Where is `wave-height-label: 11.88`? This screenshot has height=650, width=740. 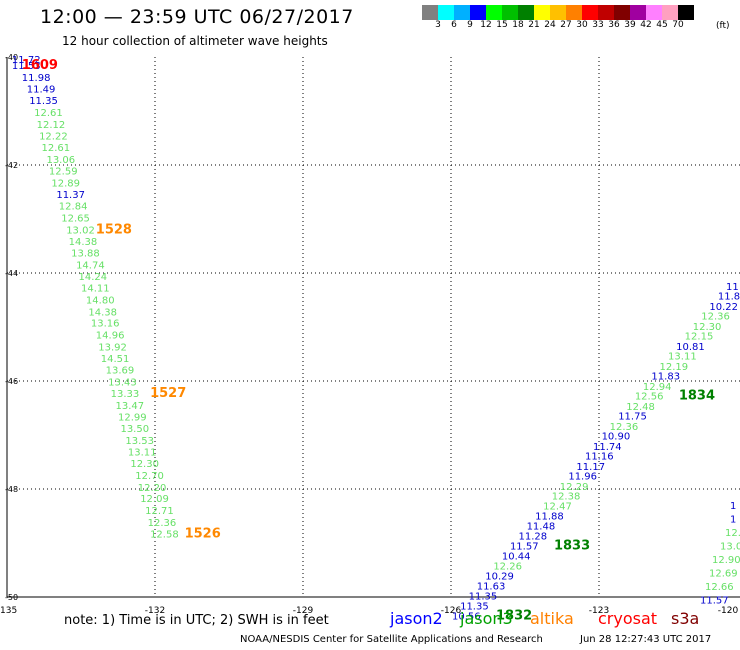
wave-height-label: 11.88 is located at coordinates (549, 516).